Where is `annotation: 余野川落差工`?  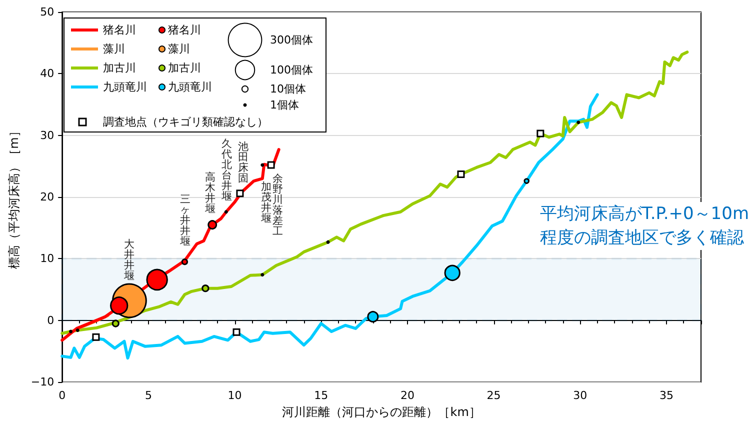 annotation: 余野川落差工 is located at coordinates (278, 205).